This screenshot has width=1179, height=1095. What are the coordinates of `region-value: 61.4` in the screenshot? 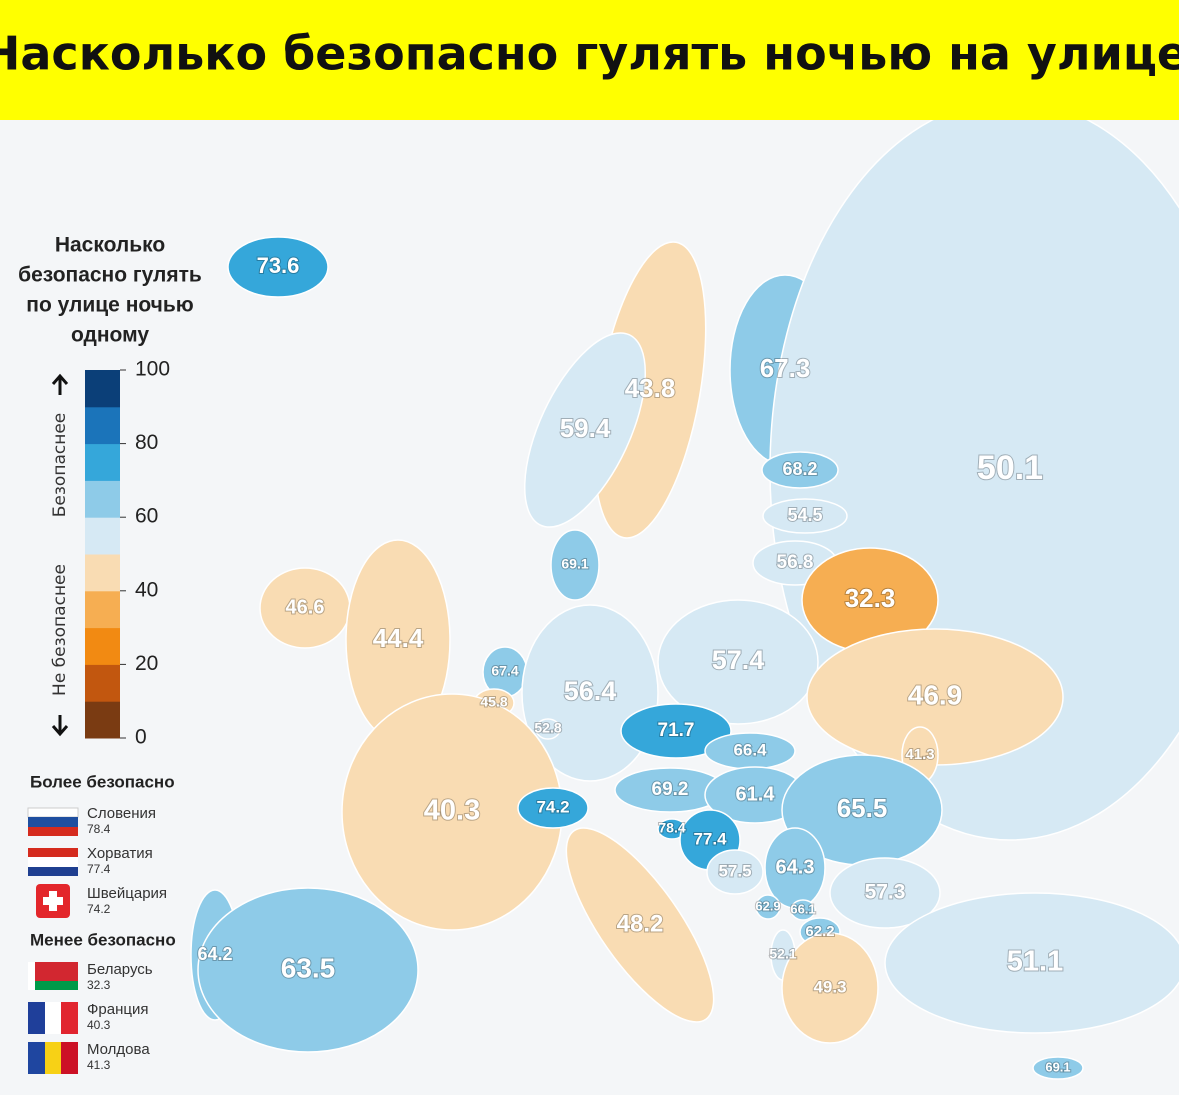 It's located at (756, 794).